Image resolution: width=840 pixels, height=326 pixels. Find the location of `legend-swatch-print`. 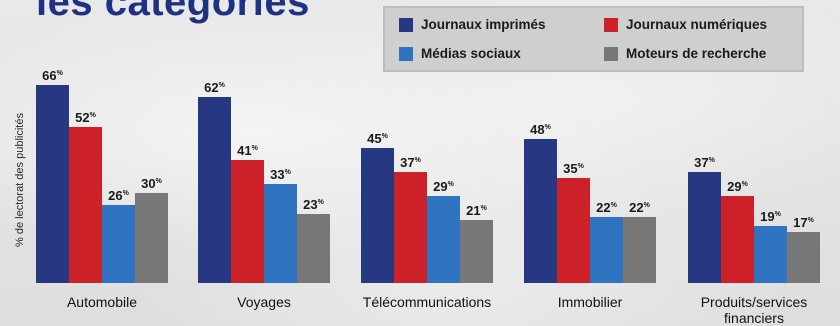

legend-swatch-print is located at coordinates (406, 24).